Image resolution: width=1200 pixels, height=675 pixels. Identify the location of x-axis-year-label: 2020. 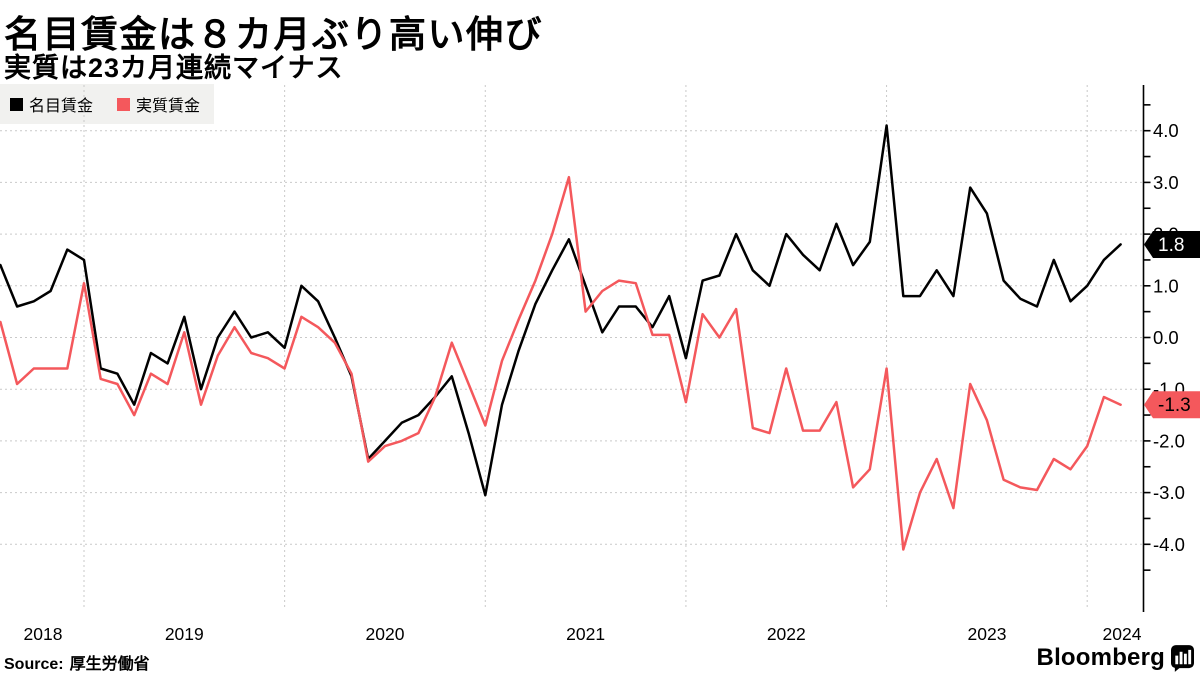
(385, 634).